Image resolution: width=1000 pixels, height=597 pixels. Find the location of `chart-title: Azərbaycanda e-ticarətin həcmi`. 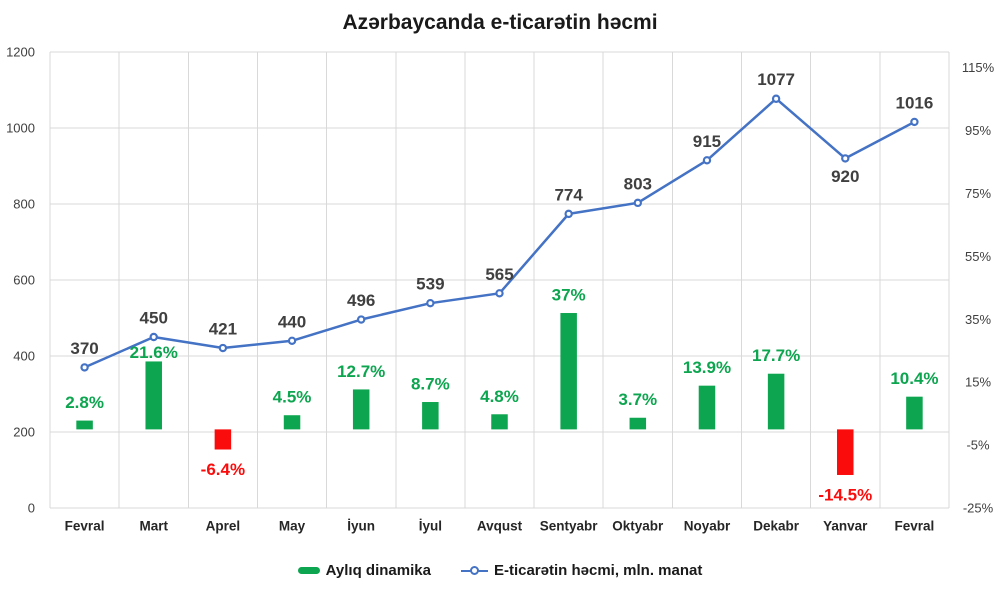

chart-title: Azərbaycanda e-ticarətin həcmi is located at coordinates (500, 22).